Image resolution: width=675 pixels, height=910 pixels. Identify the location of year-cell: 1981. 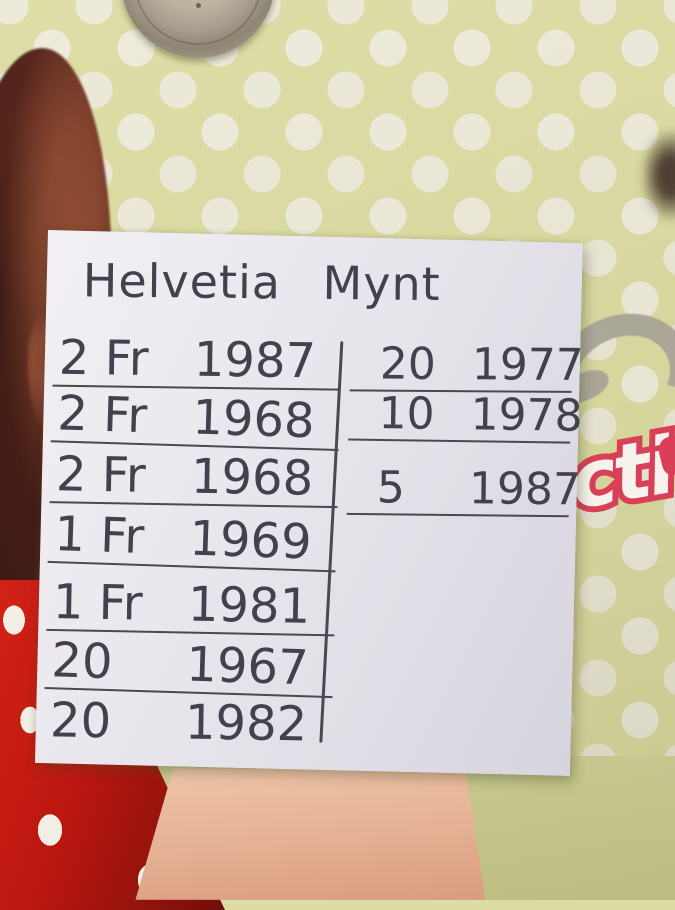
(249, 605).